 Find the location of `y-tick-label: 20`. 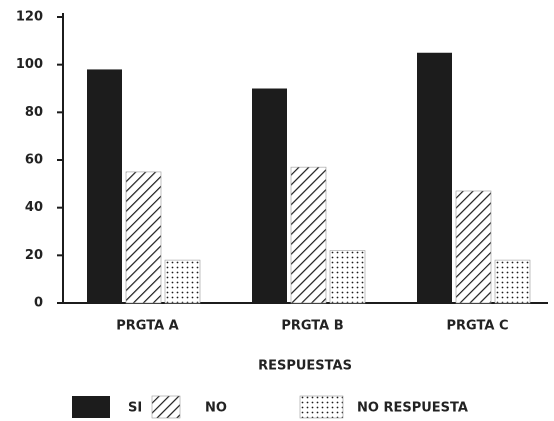

y-tick-label: 20 is located at coordinates (34, 255).